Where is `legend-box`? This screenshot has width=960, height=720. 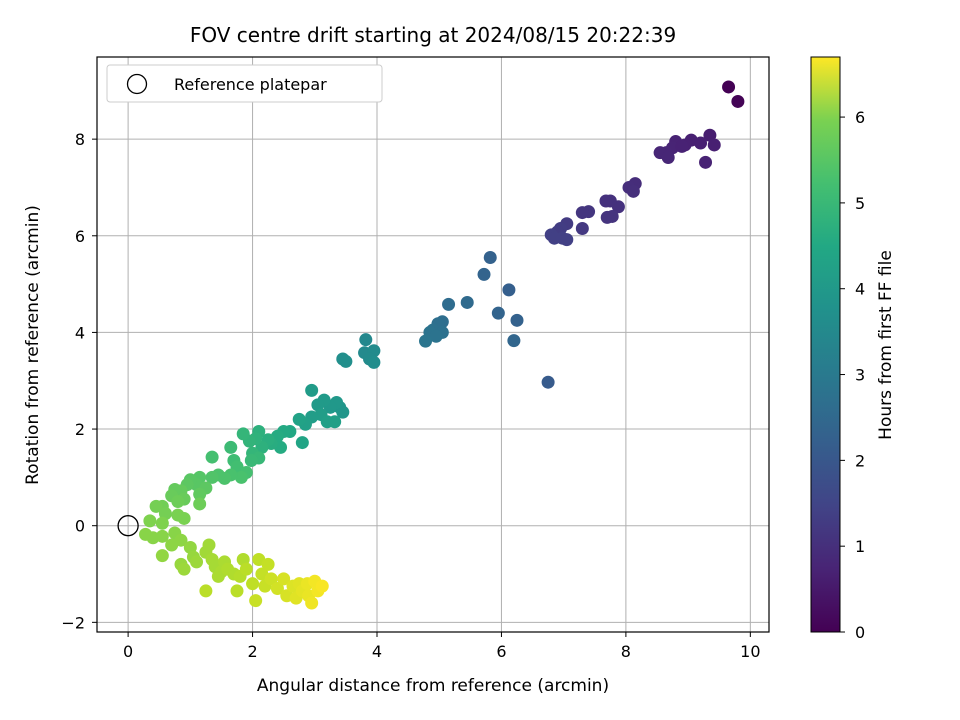
legend-box is located at coordinates (244, 83).